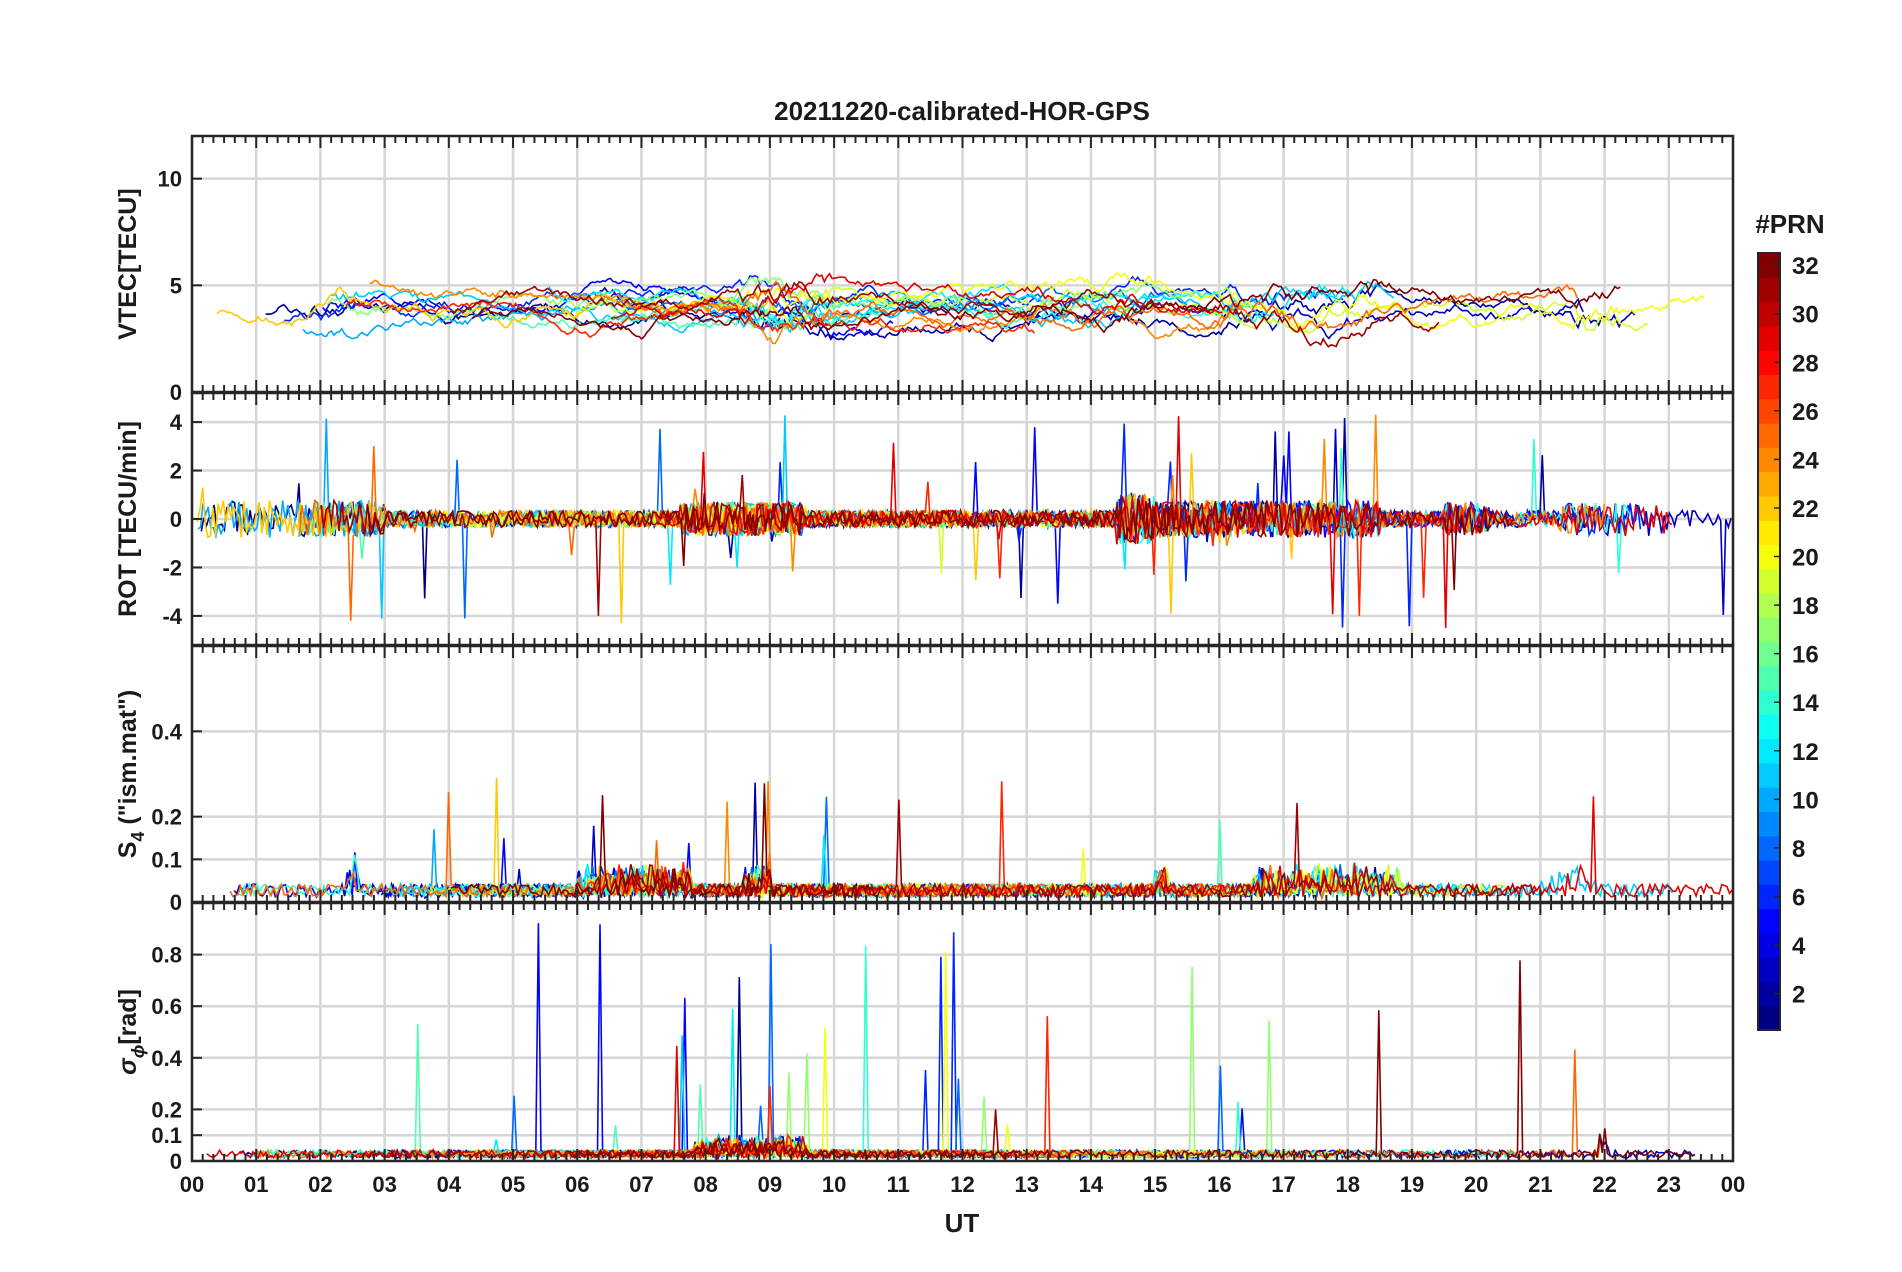  Describe the element at coordinates (1805, 606) in the screenshot. I see `colorbar-tick-label: 18` at that location.